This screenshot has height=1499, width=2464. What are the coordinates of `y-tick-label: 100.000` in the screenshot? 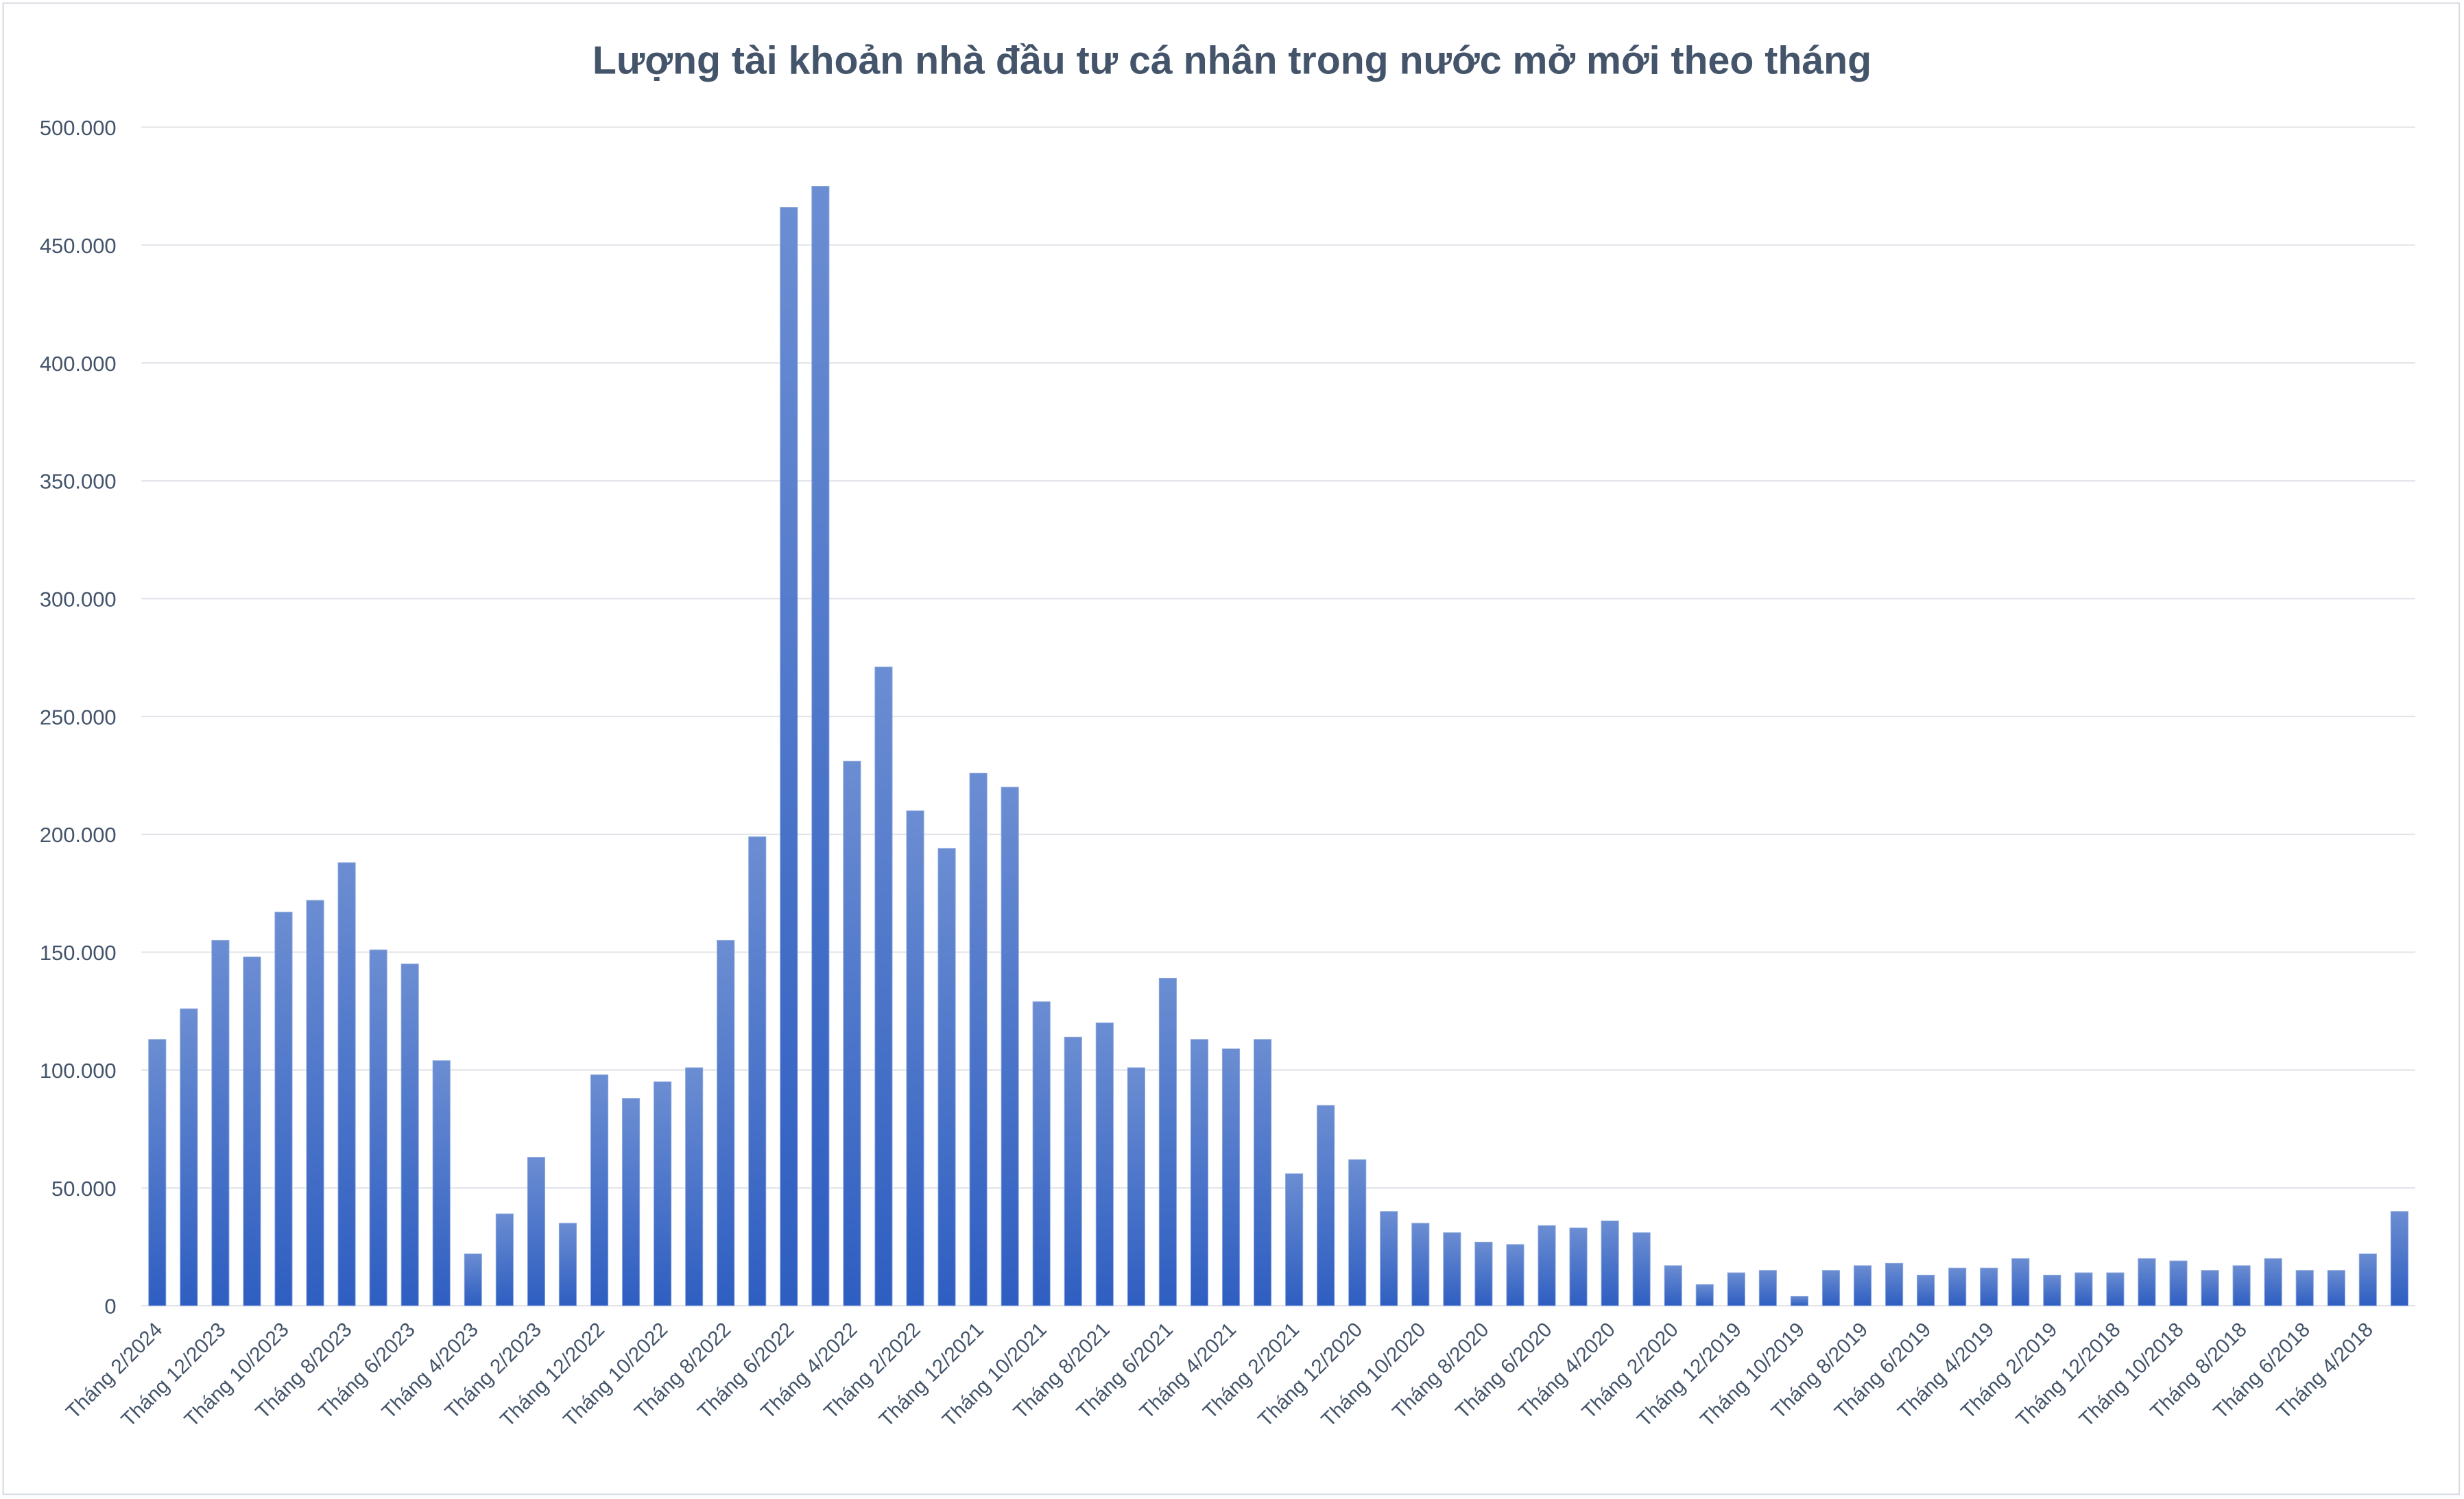 It's located at (78, 1071).